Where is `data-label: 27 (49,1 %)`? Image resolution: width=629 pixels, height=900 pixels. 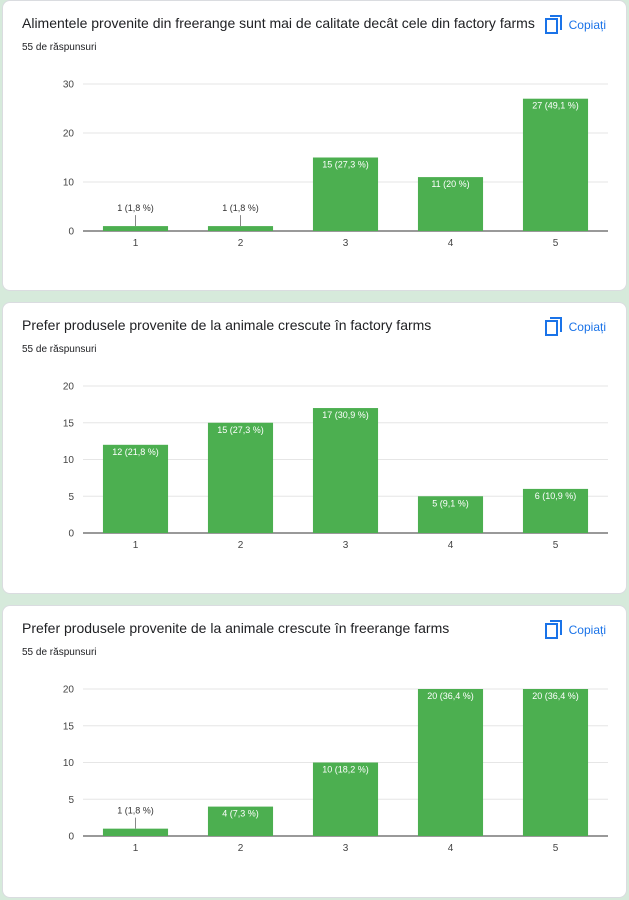 data-label: 27 (49,1 %) is located at coordinates (555, 106).